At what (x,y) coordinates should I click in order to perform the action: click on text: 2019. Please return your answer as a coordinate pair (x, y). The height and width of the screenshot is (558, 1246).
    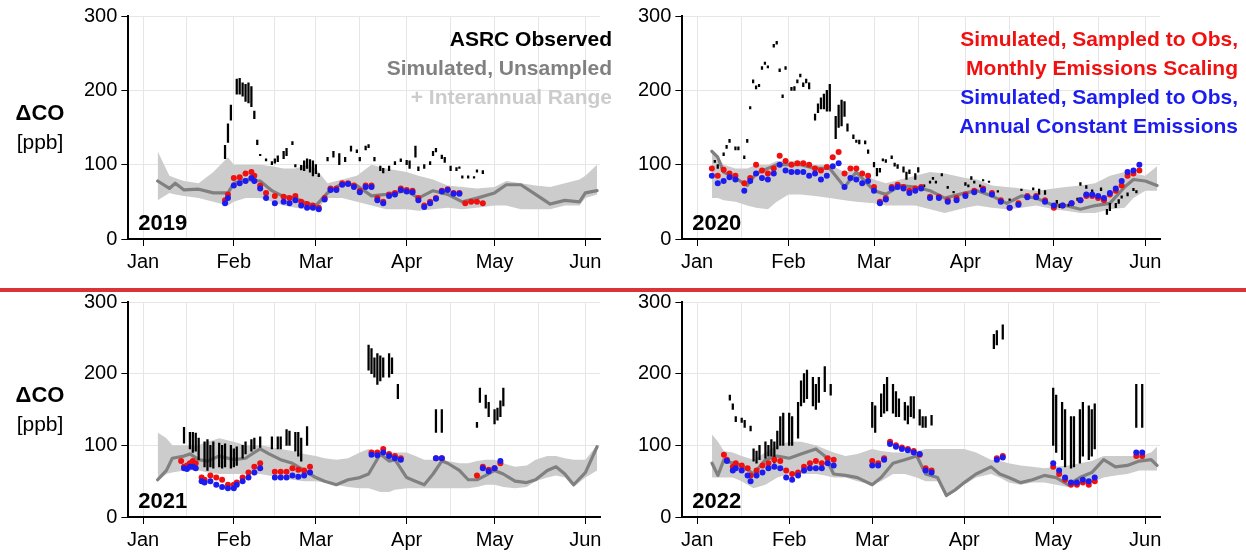
    Looking at the image, I should click on (163, 222).